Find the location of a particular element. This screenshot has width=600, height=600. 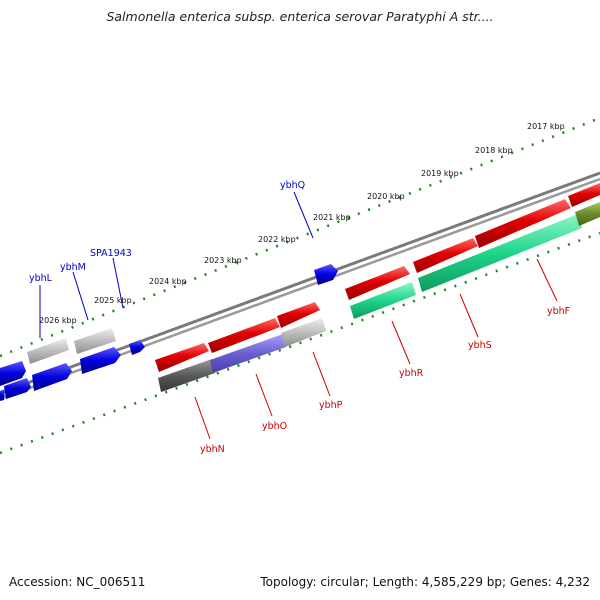

label-ybhR: ybhR is located at coordinates (411, 373).